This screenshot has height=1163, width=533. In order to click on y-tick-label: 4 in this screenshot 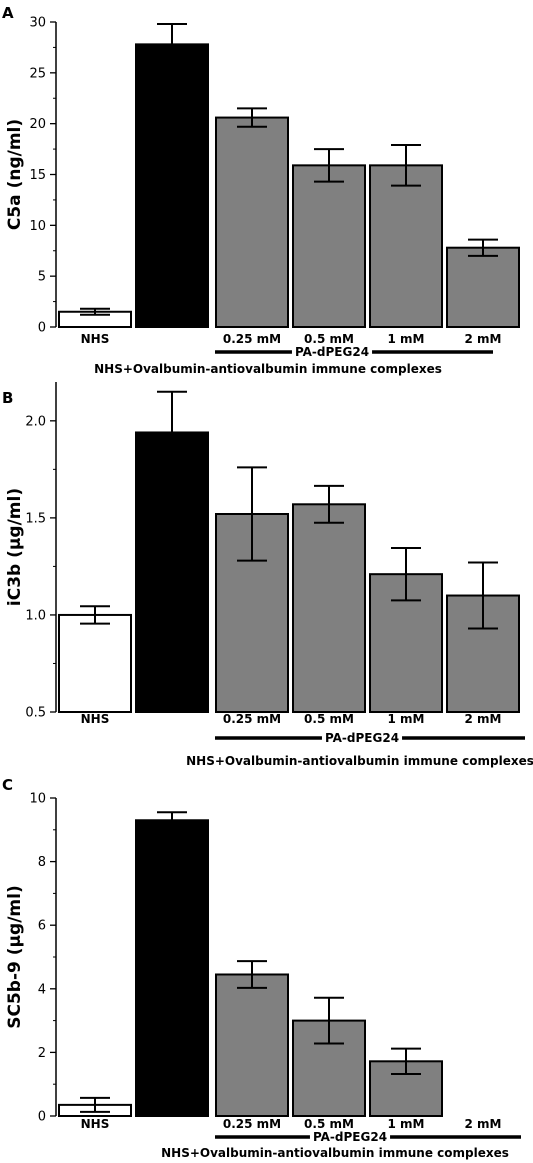, I will do `click(42, 989)`.